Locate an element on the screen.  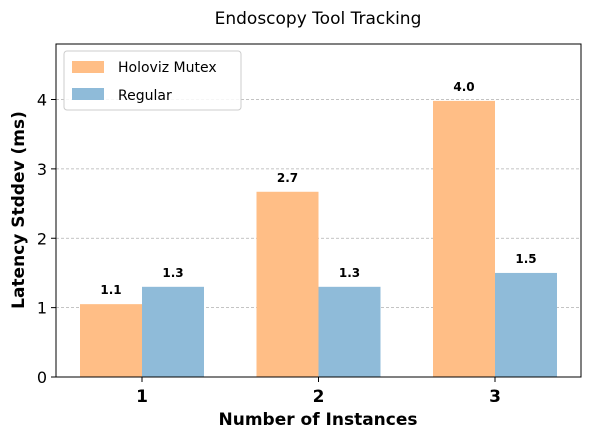
y-tick-label: 1 is located at coordinates (42, 308).